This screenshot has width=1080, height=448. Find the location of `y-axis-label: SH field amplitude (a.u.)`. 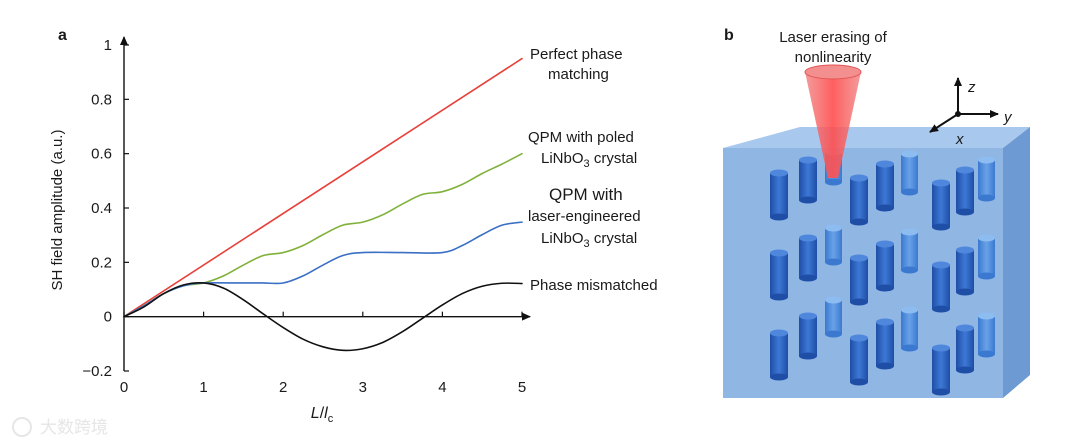

y-axis-label: SH field amplitude (a.u.) is located at coordinates (57, 210).